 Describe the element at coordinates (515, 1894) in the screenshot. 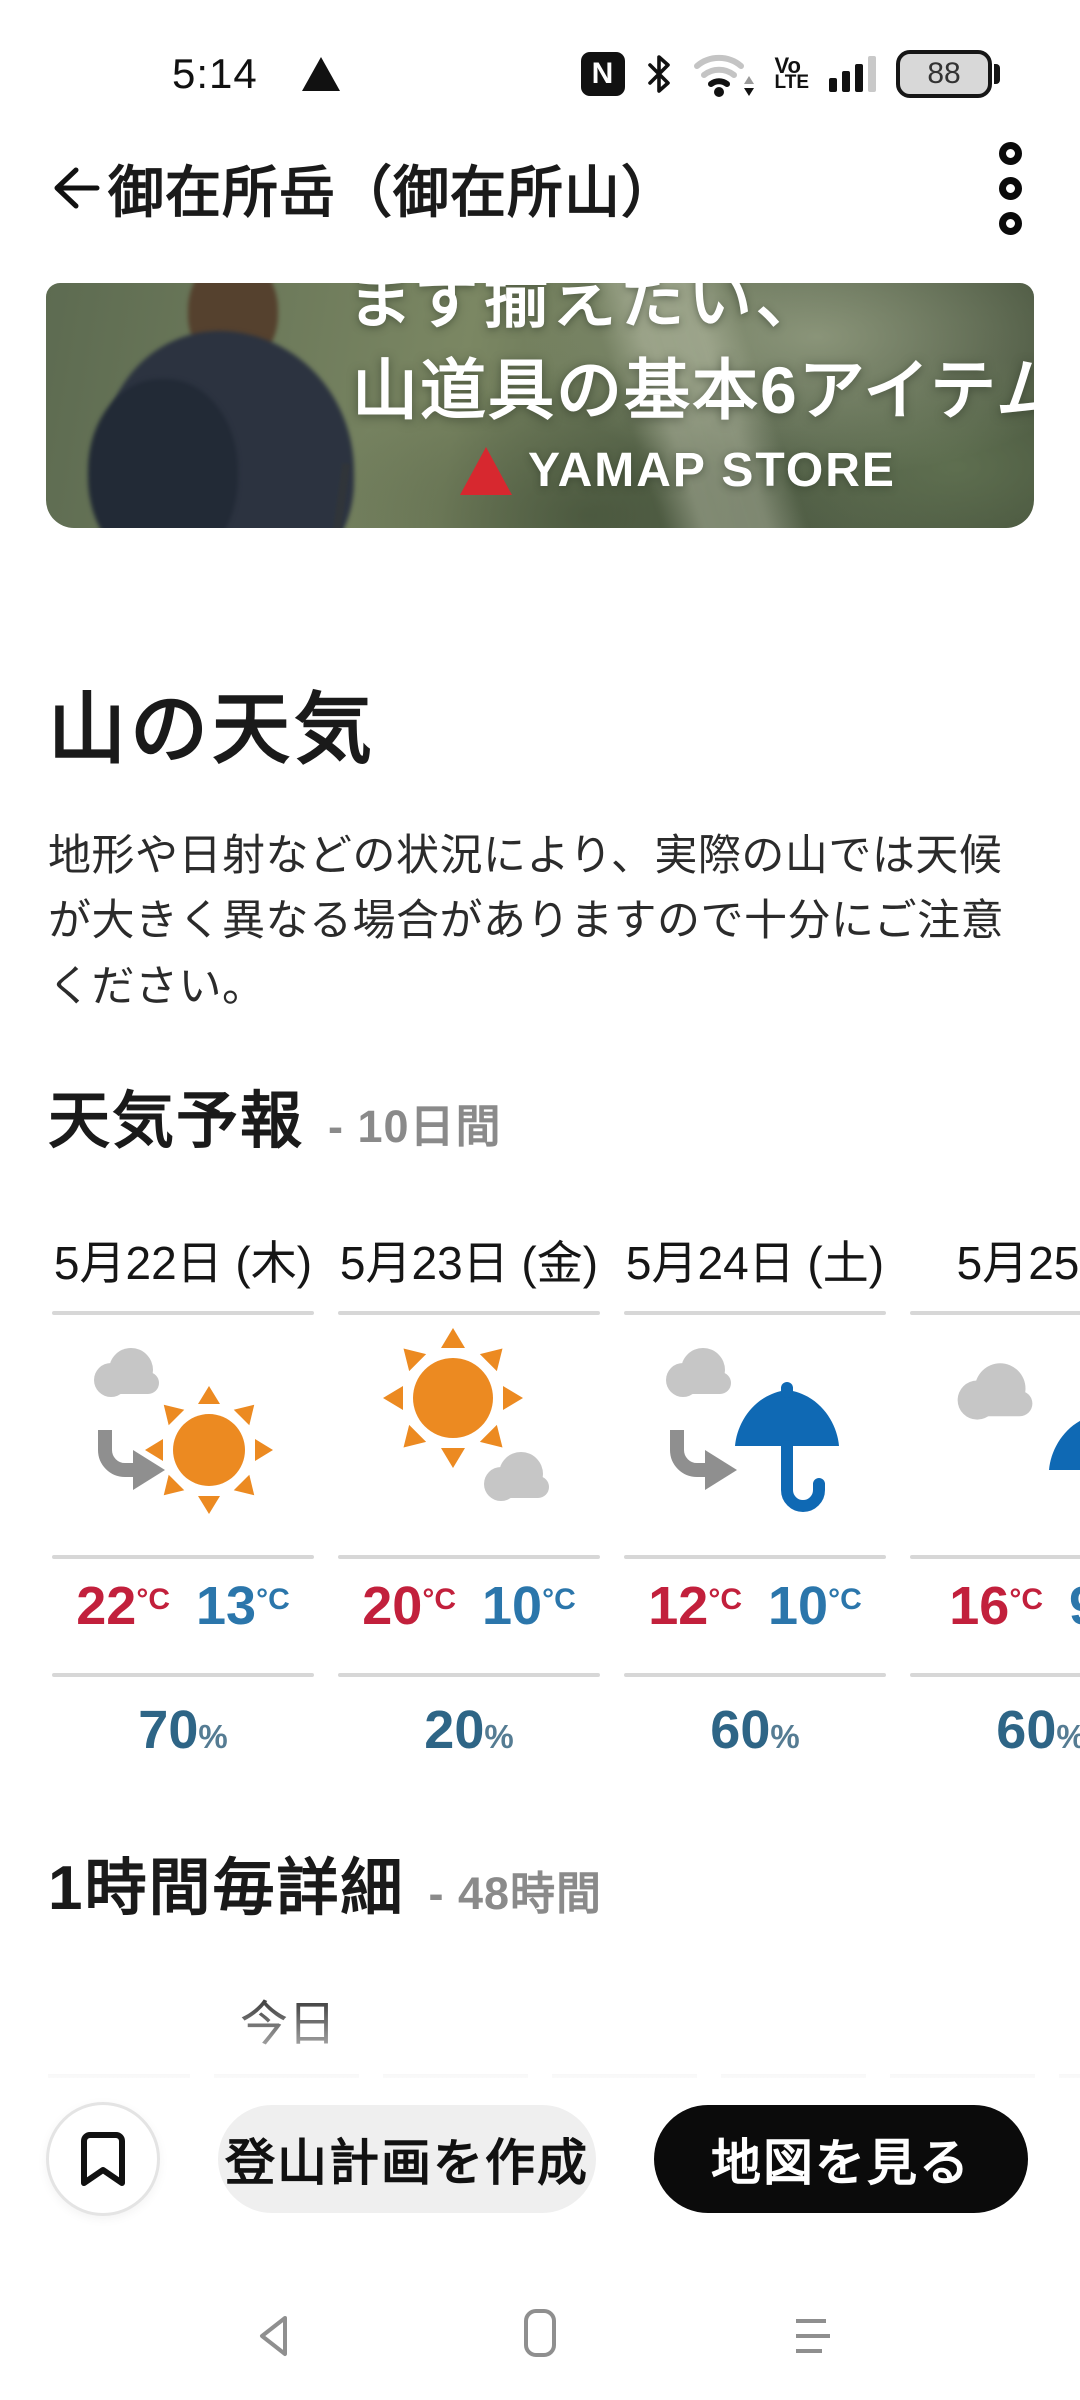

I see `hourly-range: - 48時間` at that location.